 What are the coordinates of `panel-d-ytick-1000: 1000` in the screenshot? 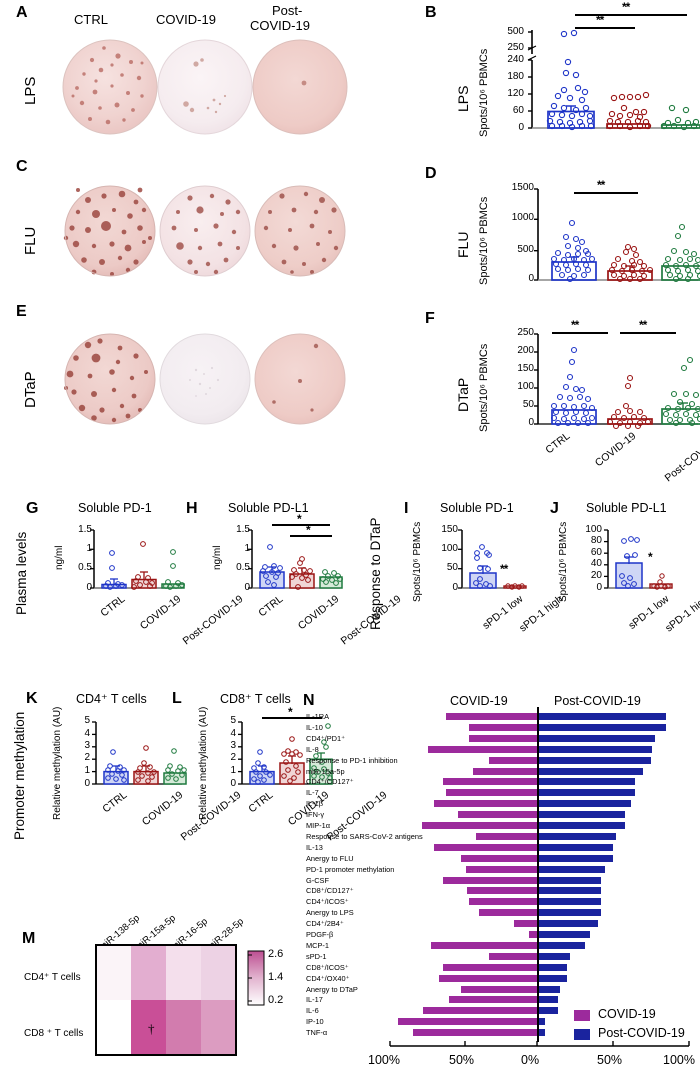 It's located at (522, 217).